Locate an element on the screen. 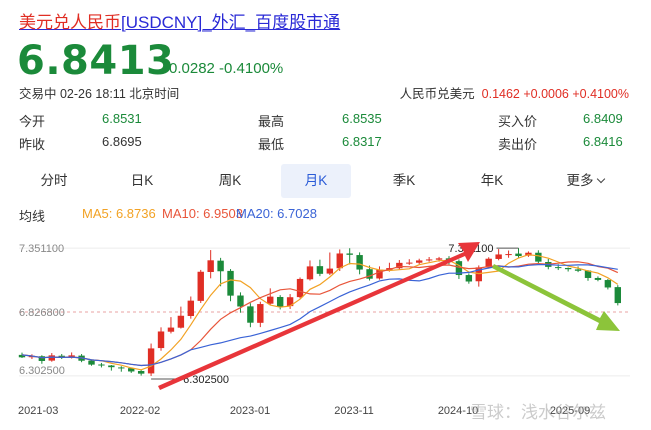 Image resolution: width=651 pixels, height=430 pixels. quote-prevclose-value: 6.8695 is located at coordinates (122, 141).